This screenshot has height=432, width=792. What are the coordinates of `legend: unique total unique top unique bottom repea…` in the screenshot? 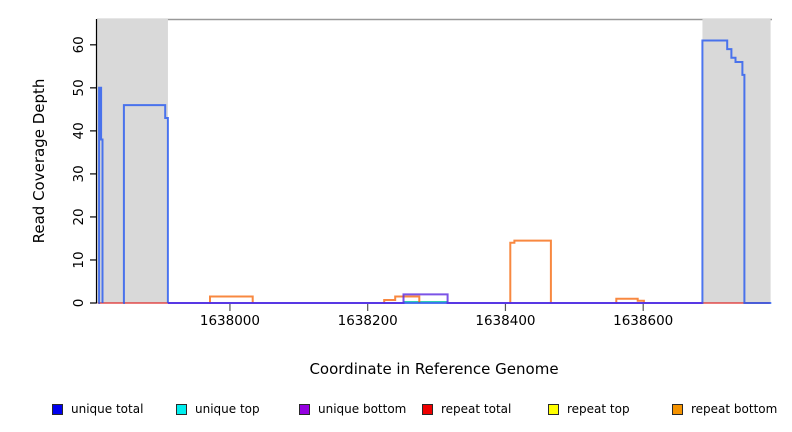 It's located at (396, 411).